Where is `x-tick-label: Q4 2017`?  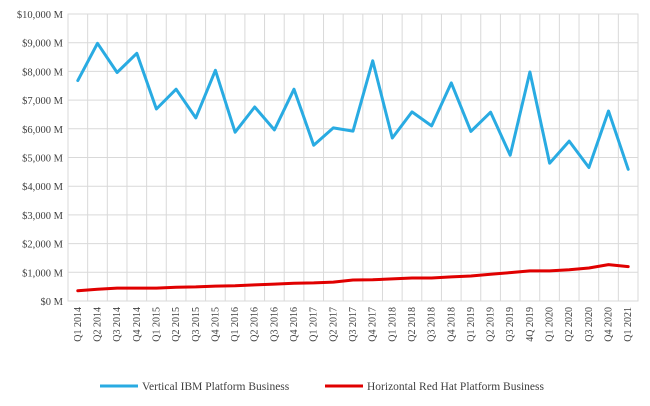 x-tick-label: Q4 2017 is located at coordinates (373, 324).